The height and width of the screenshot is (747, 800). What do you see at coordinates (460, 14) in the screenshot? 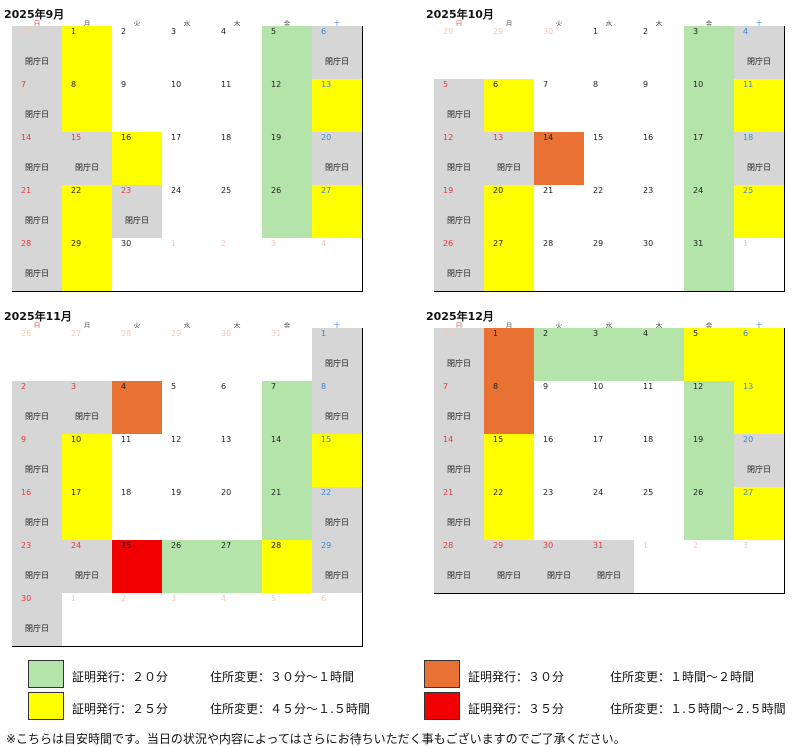
I see `month-title: 2025年10月` at bounding box center [460, 14].